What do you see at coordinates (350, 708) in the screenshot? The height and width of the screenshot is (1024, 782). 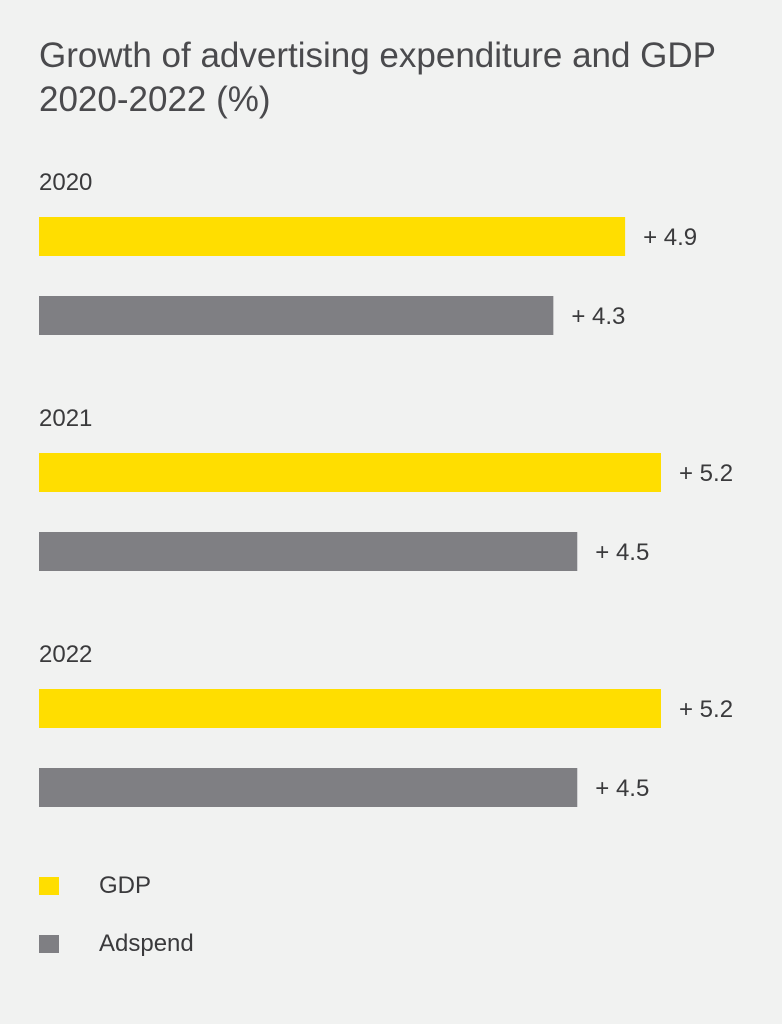 I see `bar-gdp-2022` at bounding box center [350, 708].